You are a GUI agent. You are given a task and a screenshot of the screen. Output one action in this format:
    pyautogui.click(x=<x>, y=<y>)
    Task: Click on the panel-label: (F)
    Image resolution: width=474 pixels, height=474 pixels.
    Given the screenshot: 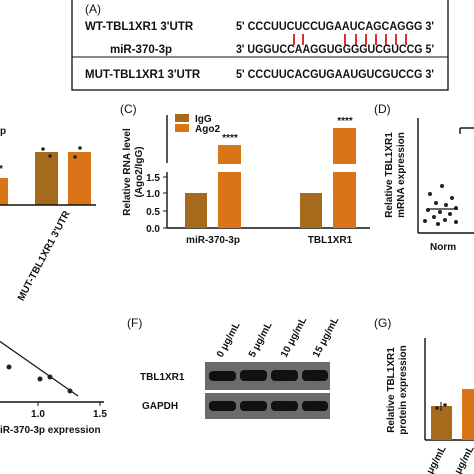 What is the action you would take?
    pyautogui.click(x=134, y=323)
    